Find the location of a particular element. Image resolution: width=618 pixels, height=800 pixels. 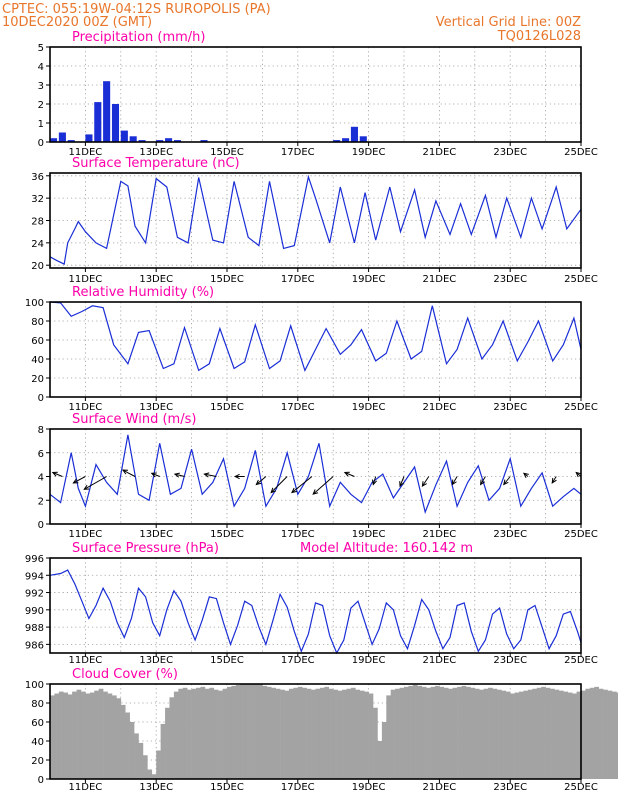

rh-xtick-label: 11DEC is located at coordinates (86, 407).